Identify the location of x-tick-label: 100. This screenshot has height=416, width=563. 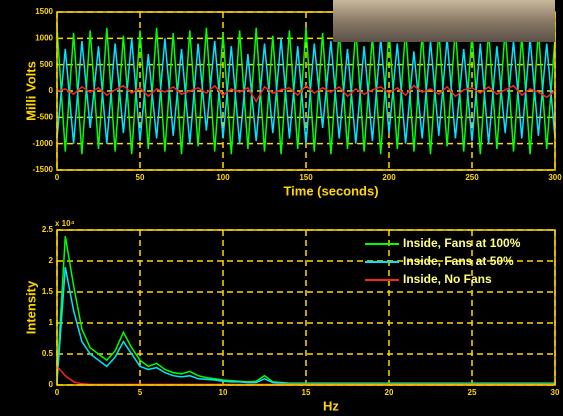
(223, 177).